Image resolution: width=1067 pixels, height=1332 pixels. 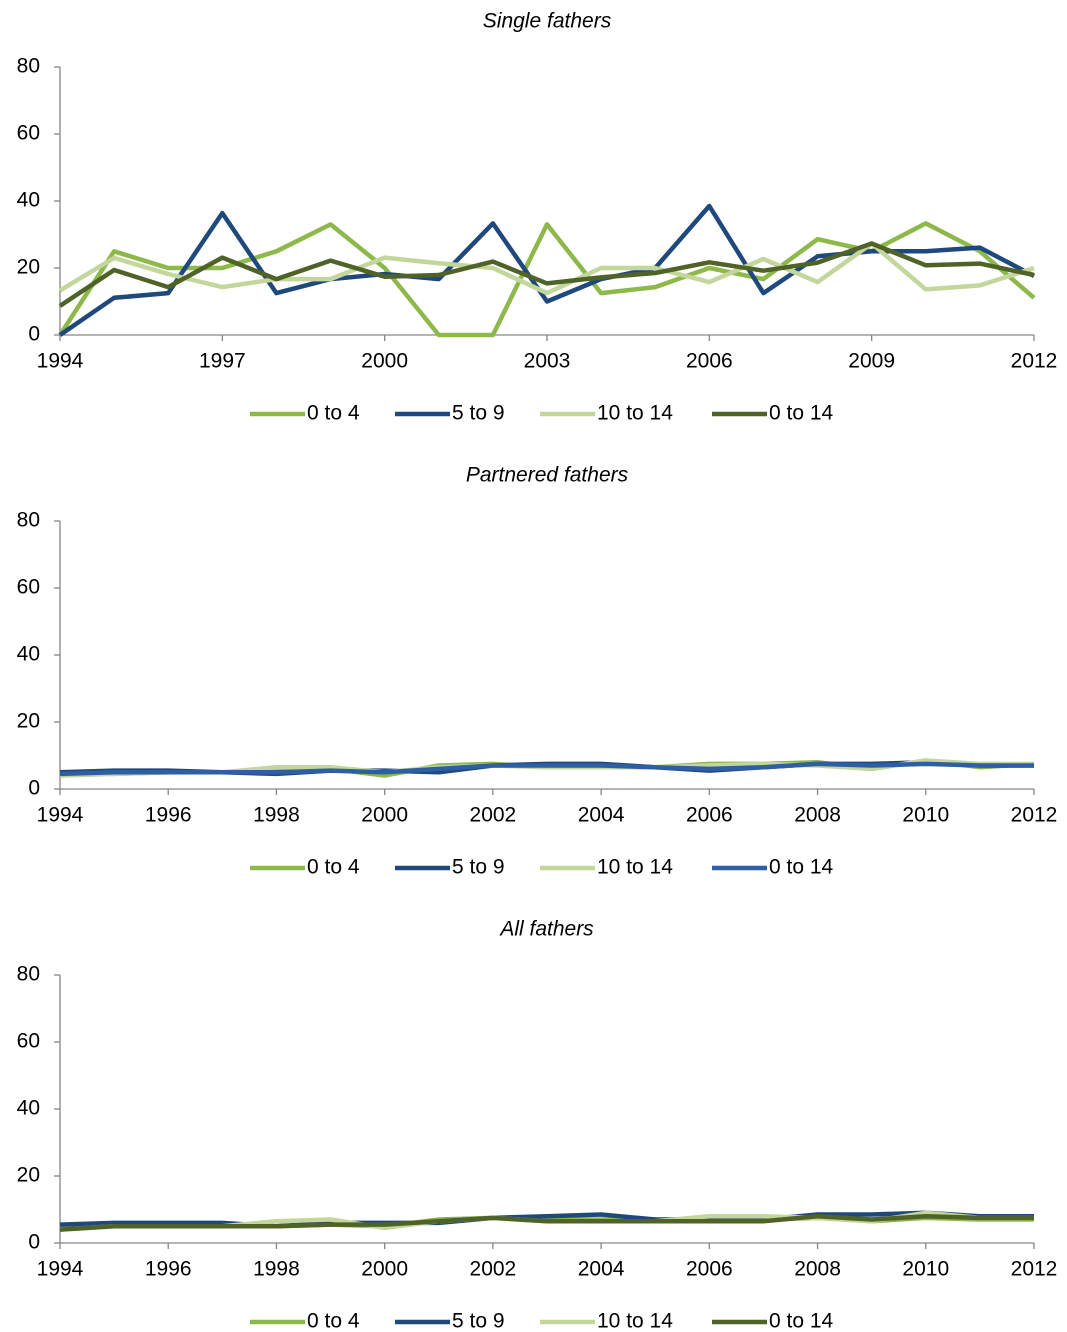 What do you see at coordinates (222, 361) in the screenshot?
I see `x-tick-label: 1997` at bounding box center [222, 361].